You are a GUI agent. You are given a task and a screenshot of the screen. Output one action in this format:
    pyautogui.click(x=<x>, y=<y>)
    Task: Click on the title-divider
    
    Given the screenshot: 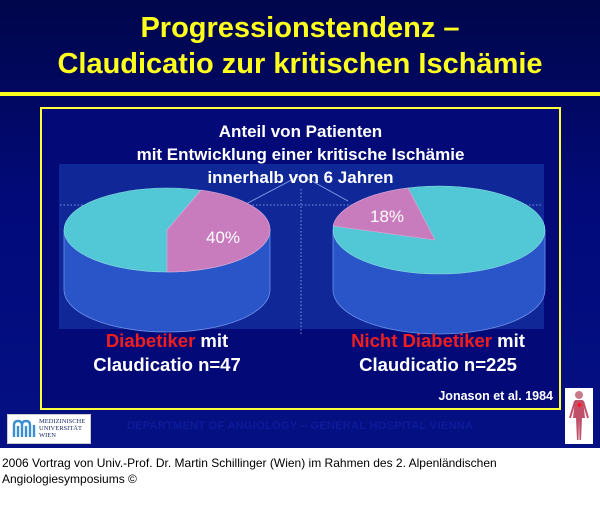 What is the action you would take?
    pyautogui.click(x=300, y=94)
    